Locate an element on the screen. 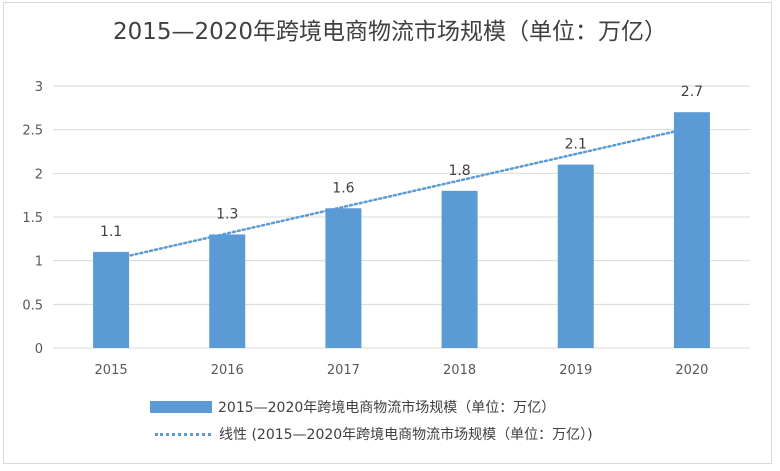  y-tick-label-3: 1.5 is located at coordinates (32, 218).